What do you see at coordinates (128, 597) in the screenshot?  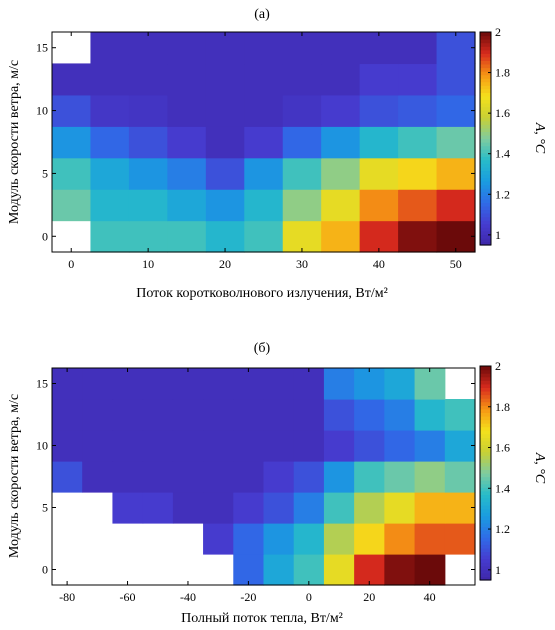 I see `x-tick-label: -60` at bounding box center [128, 597].